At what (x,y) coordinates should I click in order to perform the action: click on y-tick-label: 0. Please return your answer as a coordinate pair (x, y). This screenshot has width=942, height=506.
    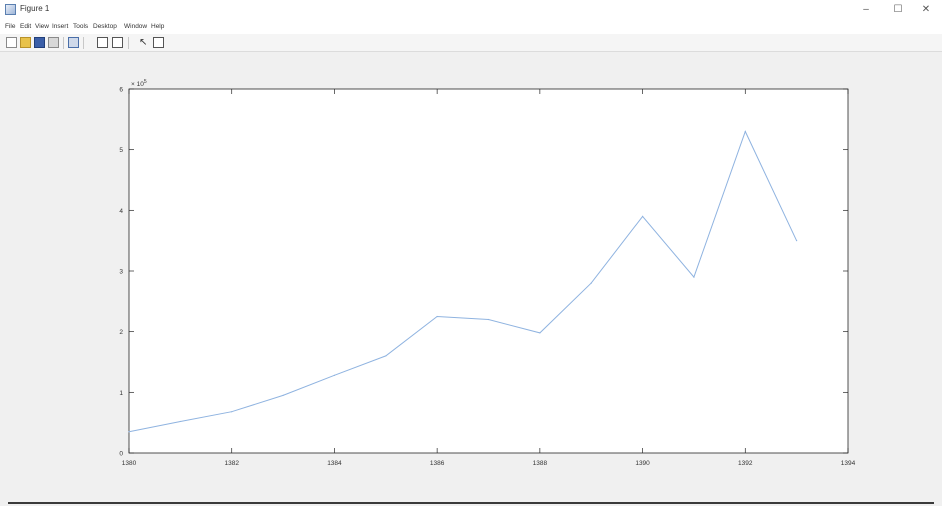
    Looking at the image, I should click on (121, 454).